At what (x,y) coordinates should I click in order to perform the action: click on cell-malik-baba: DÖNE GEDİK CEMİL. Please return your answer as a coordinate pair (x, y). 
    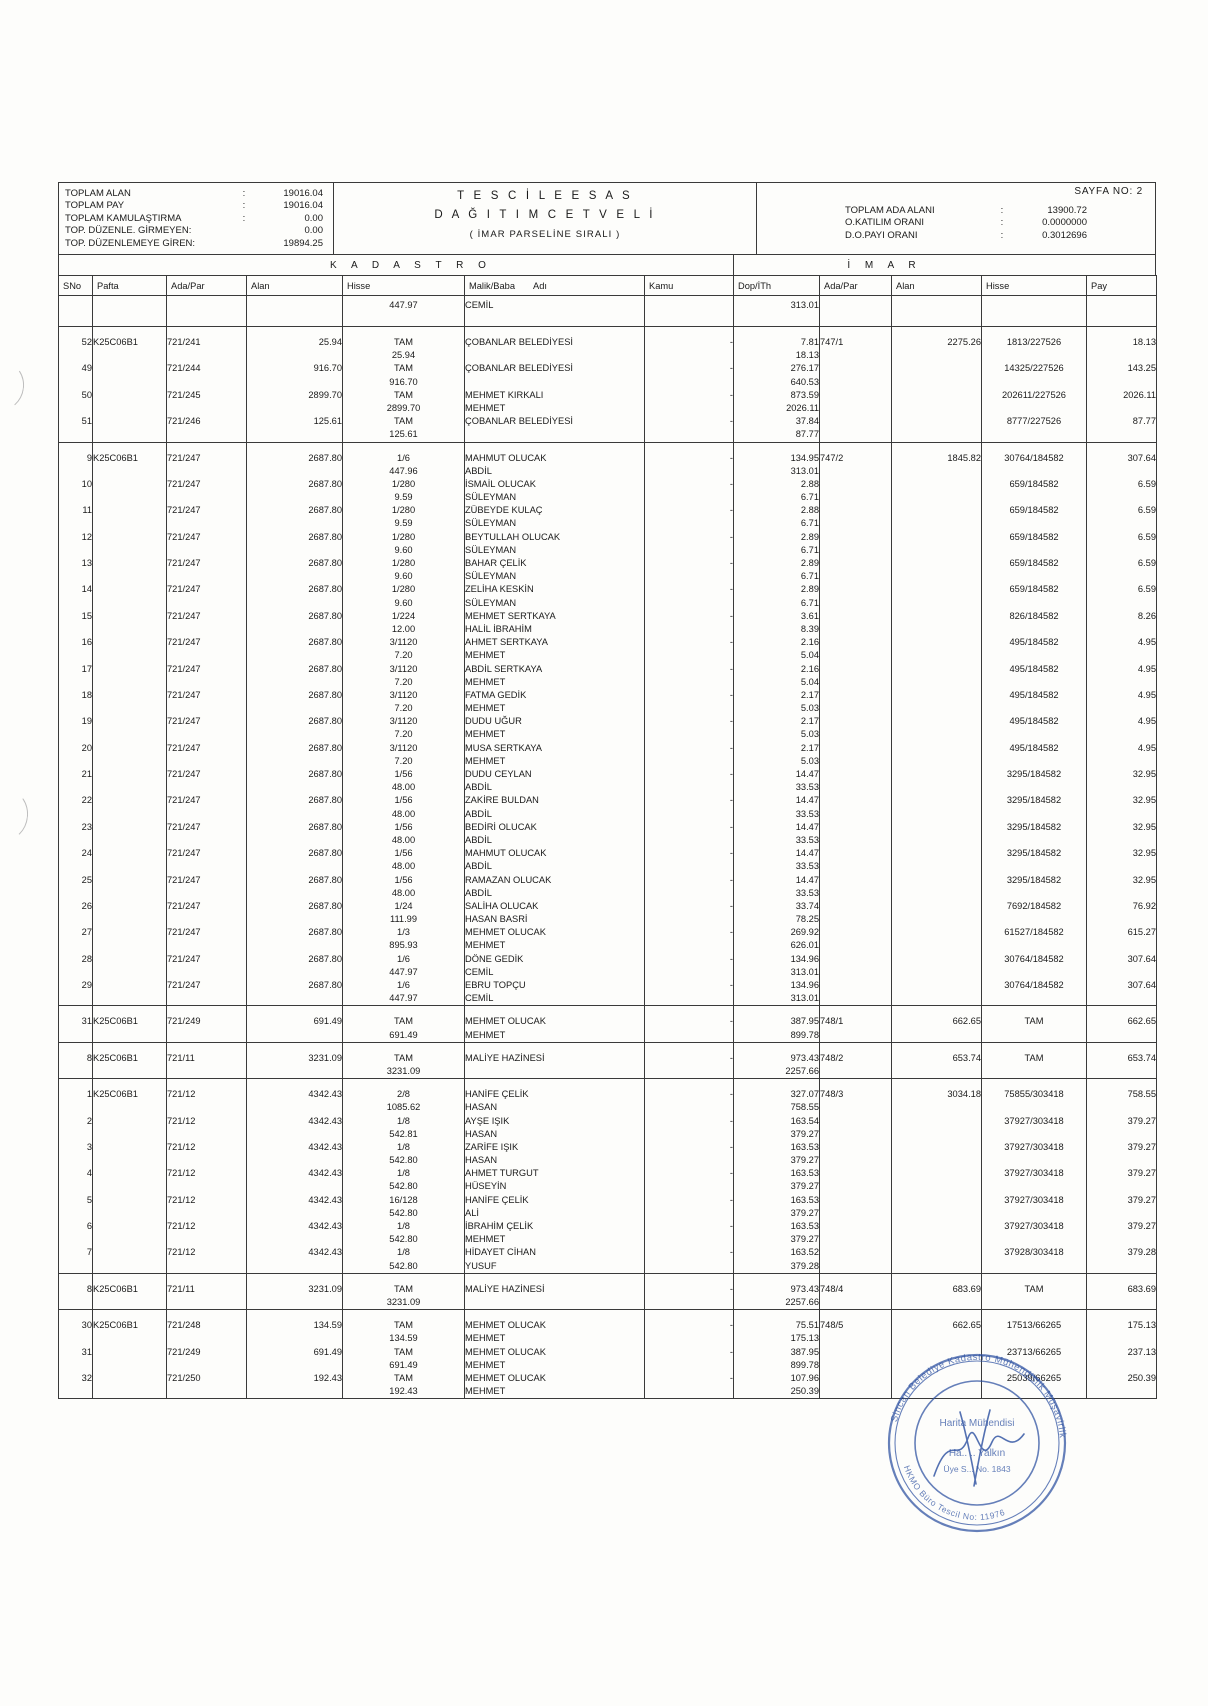
    Looking at the image, I should click on (554, 965).